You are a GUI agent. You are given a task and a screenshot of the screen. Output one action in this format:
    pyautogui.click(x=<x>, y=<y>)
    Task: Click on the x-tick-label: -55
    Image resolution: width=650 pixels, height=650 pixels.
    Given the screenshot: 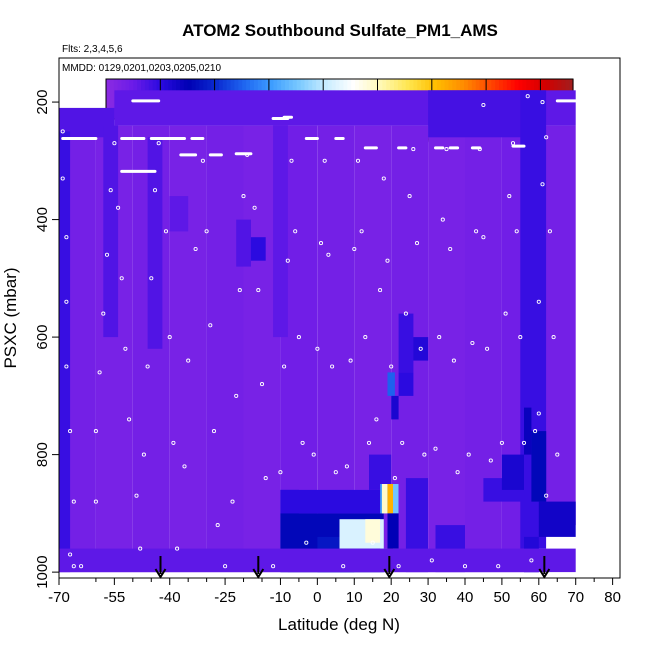 What is the action you would take?
    pyautogui.click(x=115, y=597)
    